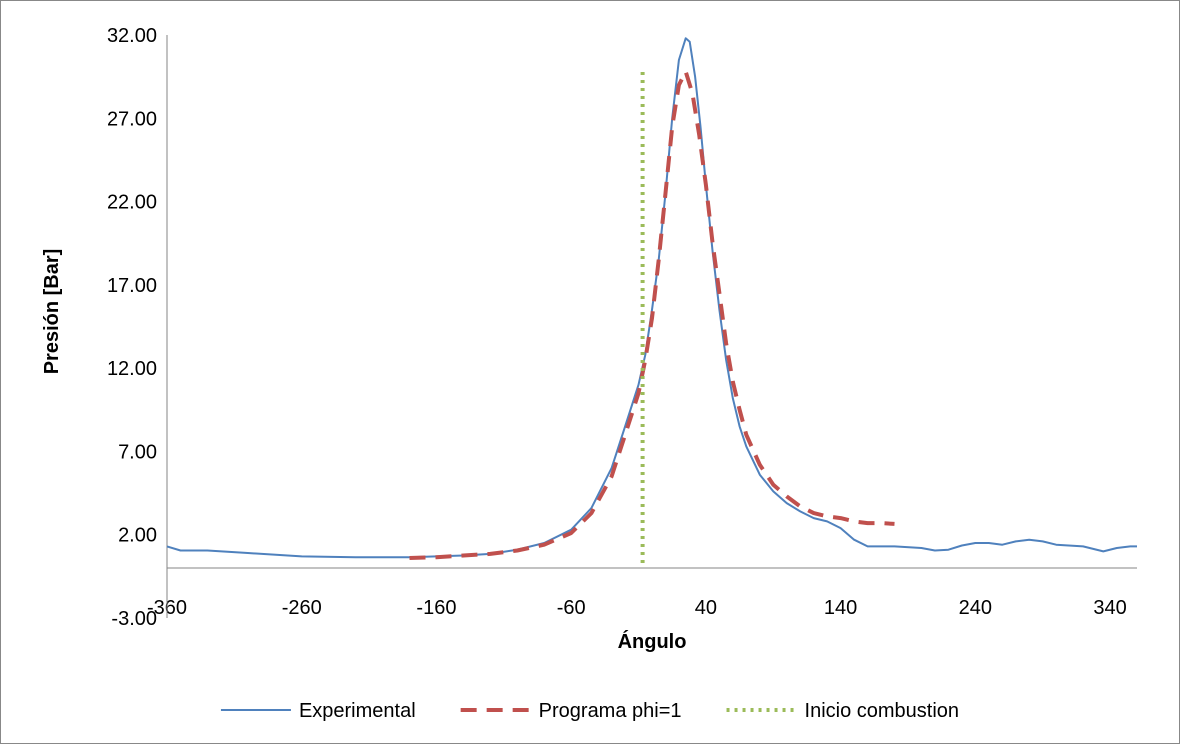 The height and width of the screenshot is (744, 1180). I want to click on x-tick-label: 340, so click(1109, 608).